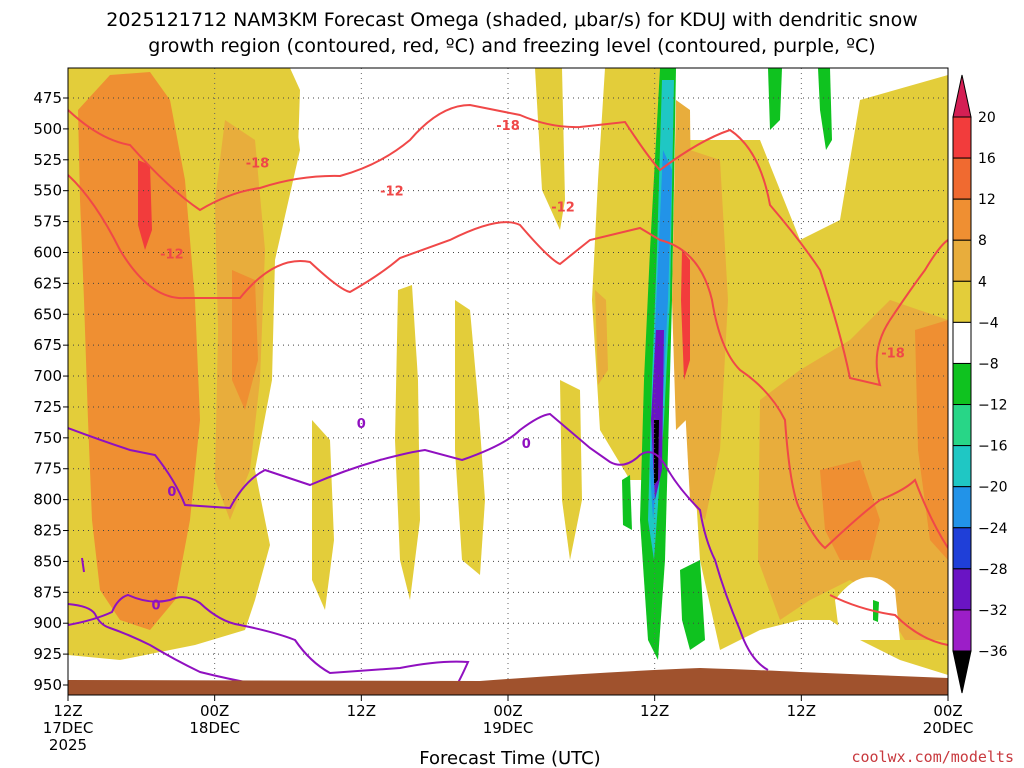 The width and height of the screenshot is (1024, 768). I want to click on y-tick-label: 875, so click(47, 592).